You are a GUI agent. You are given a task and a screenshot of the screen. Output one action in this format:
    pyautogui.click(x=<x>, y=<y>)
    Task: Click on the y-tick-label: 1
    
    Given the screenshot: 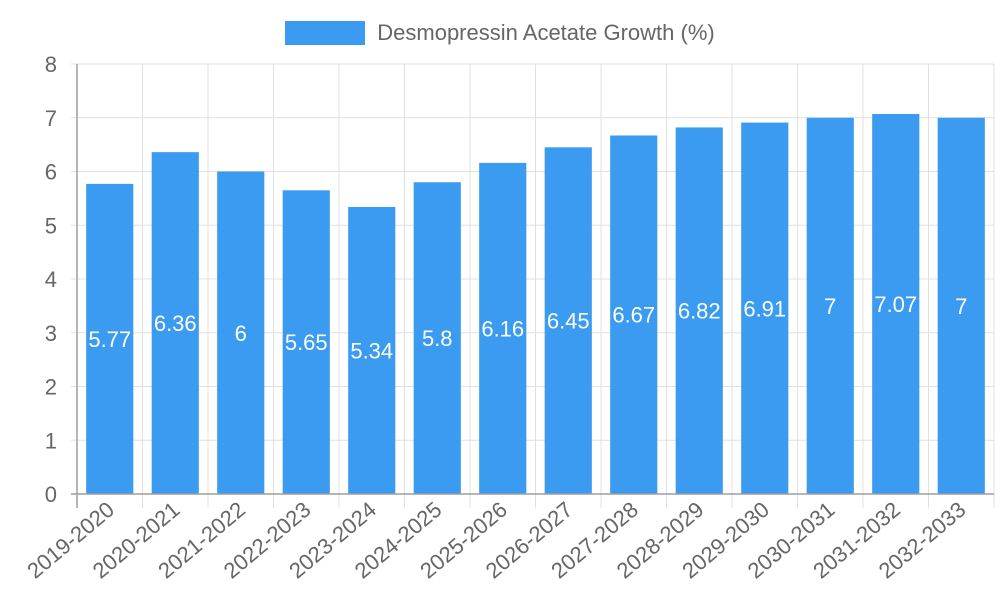 What is the action you would take?
    pyautogui.click(x=51, y=440)
    